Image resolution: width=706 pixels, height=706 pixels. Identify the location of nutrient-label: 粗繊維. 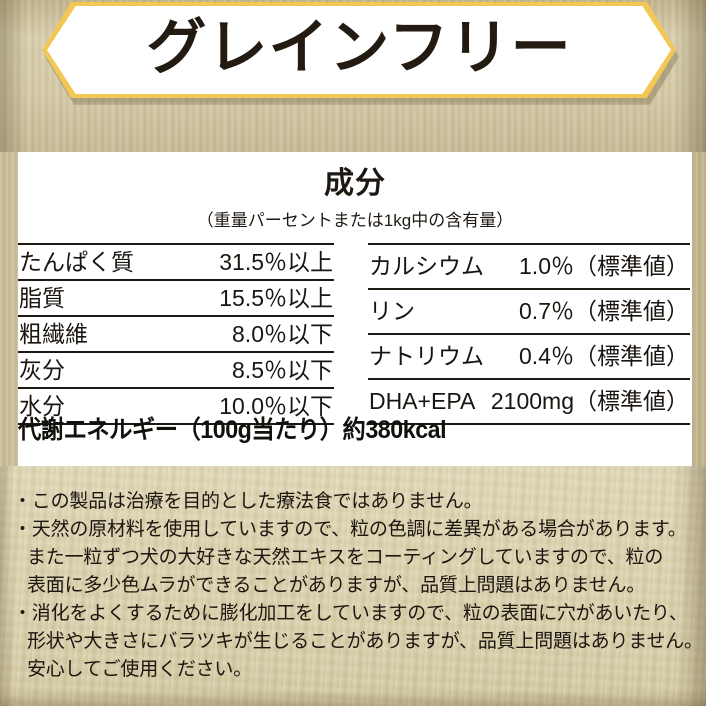
(97, 333).